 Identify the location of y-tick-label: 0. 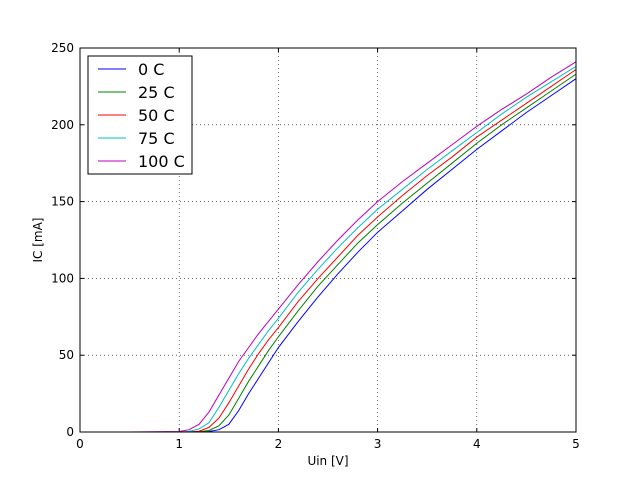
(70, 432).